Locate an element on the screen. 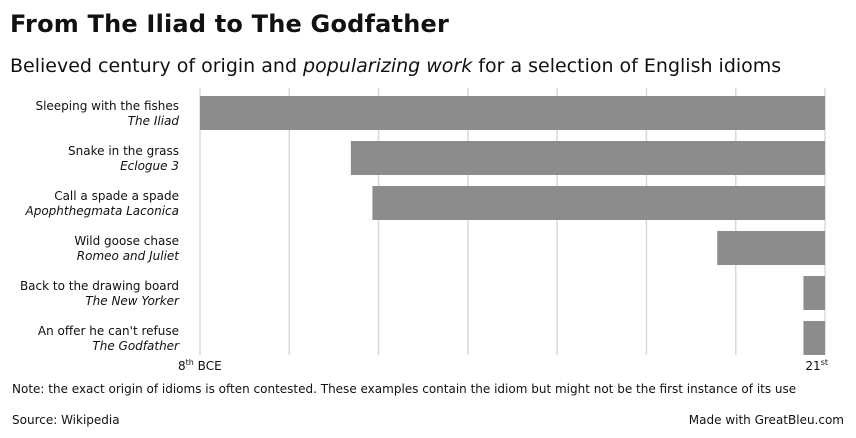 This screenshot has height=438, width=856. idiom-label: Call a spade a spade is located at coordinates (116, 196).